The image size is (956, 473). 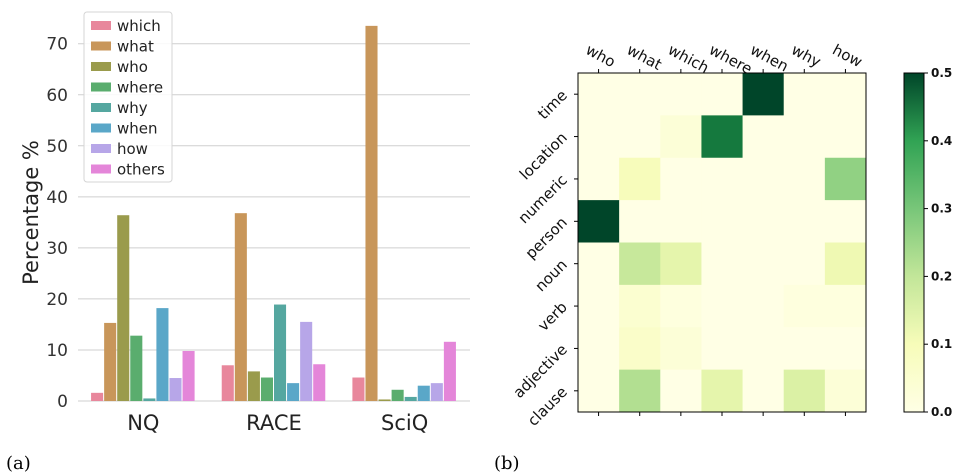 I want to click on bar-nq-when, so click(x=162, y=354).